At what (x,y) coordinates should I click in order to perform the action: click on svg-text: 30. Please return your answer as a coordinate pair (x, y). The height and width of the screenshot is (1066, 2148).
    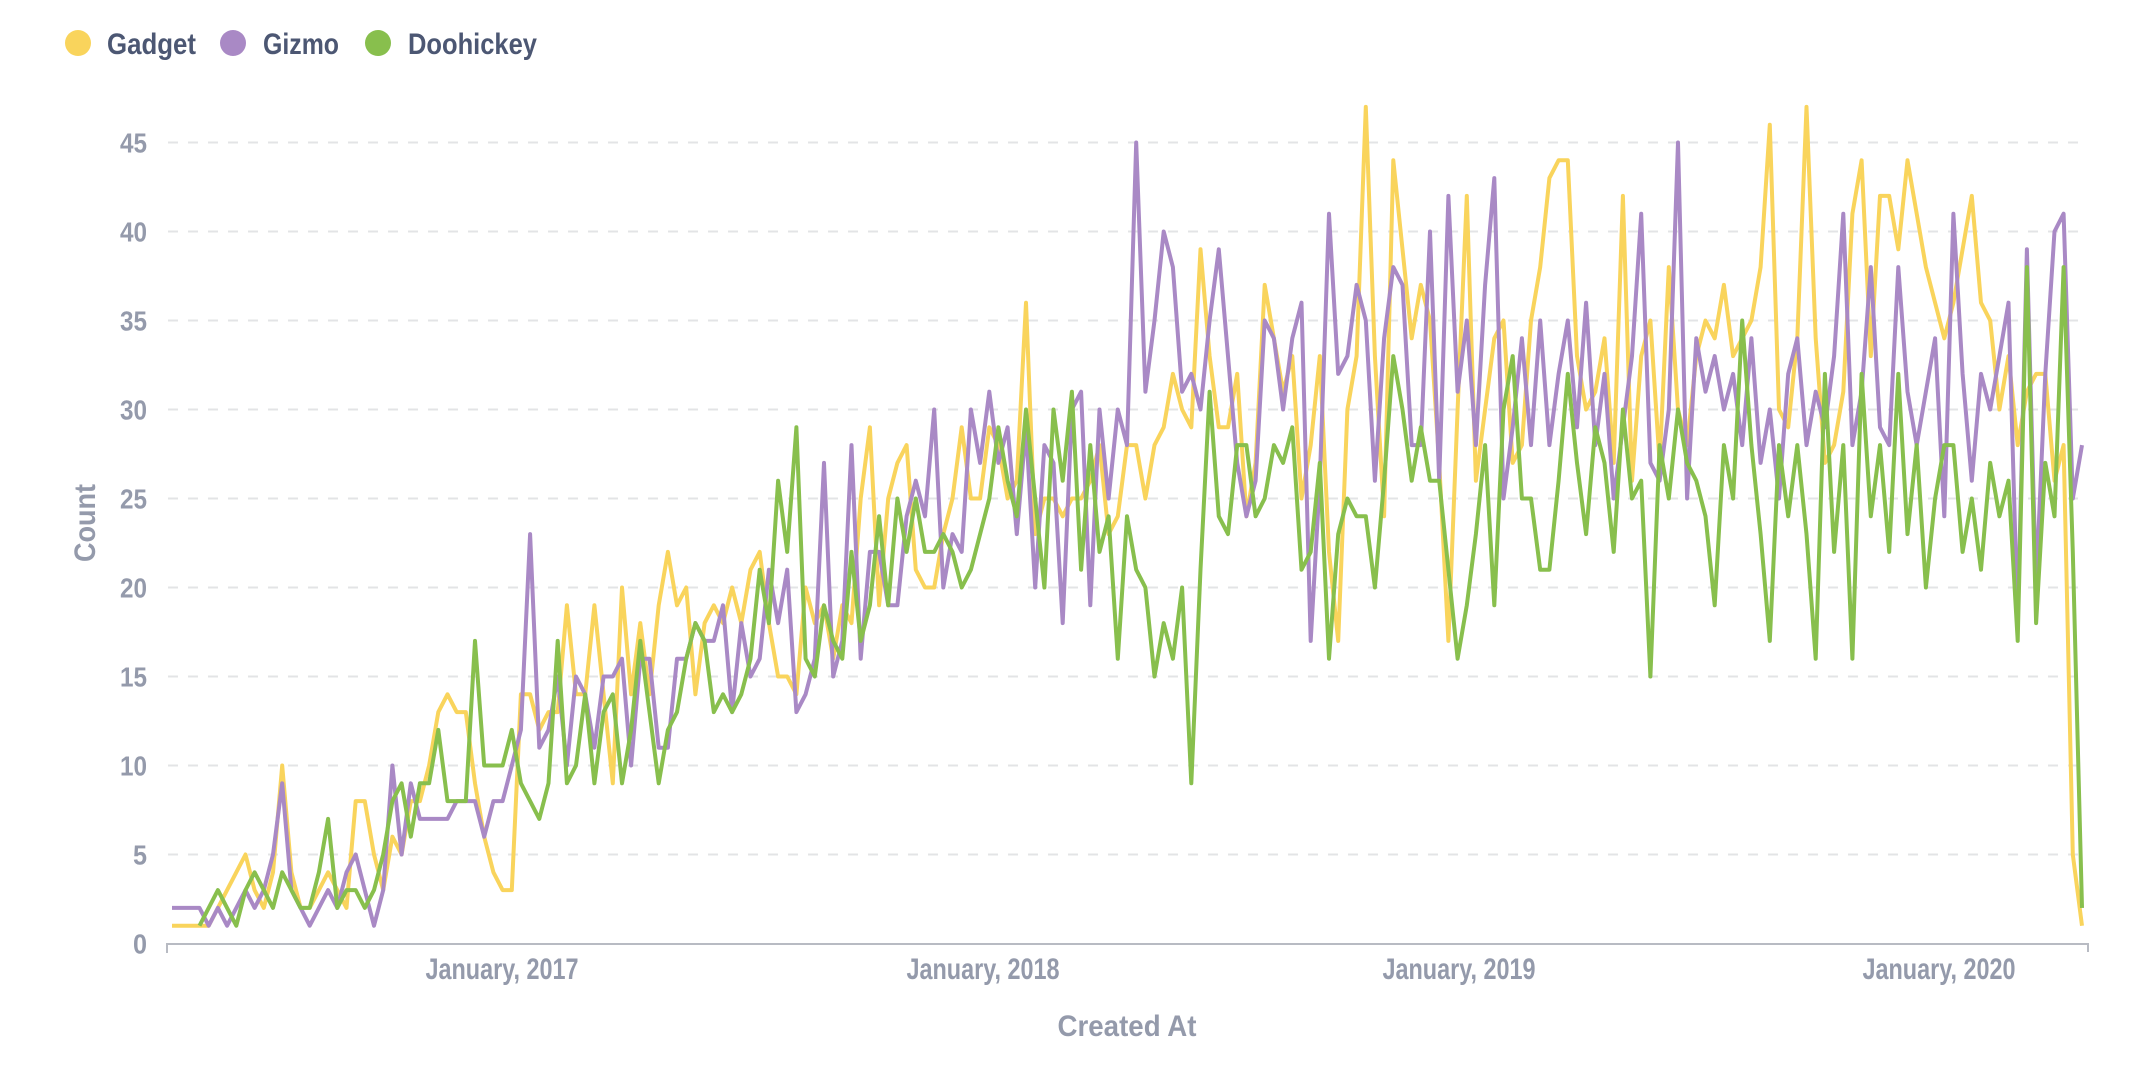
    Looking at the image, I should click on (133, 410).